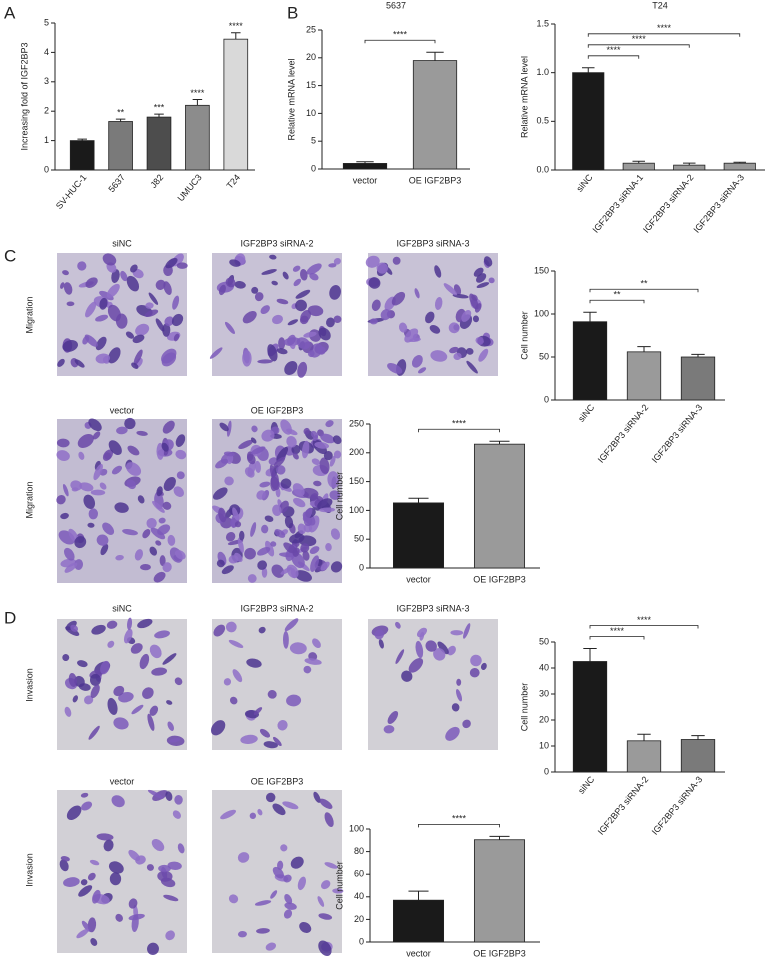 This screenshot has height=968, width=777. I want to click on y-tick-label: 1.0, so click(542, 72).